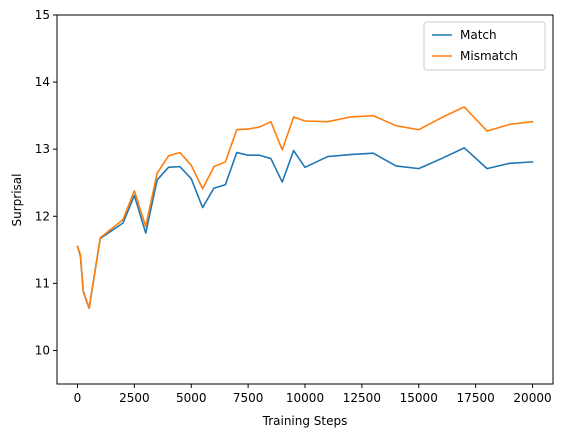  What do you see at coordinates (419, 398) in the screenshot?
I see `x-tick-label: 15000` at bounding box center [419, 398].